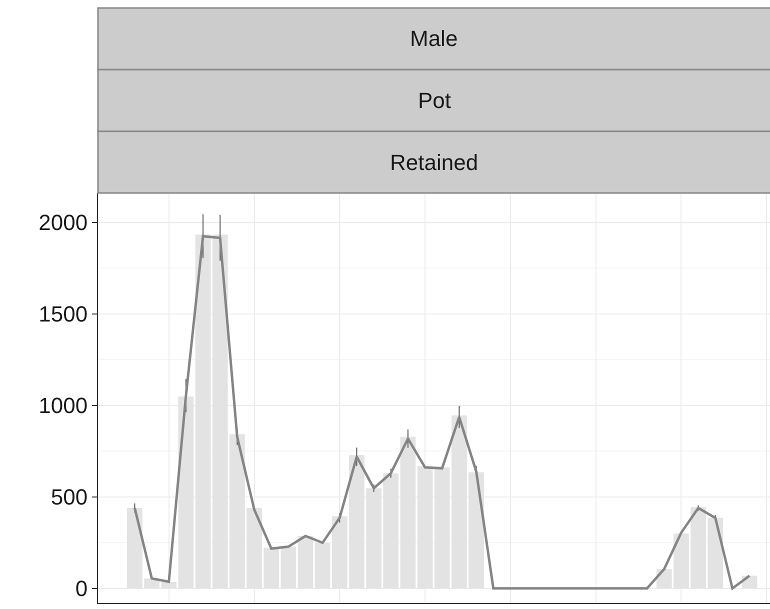 The image size is (770, 609). What do you see at coordinates (81, 589) in the screenshot?
I see `y-tick-label: 0` at bounding box center [81, 589].